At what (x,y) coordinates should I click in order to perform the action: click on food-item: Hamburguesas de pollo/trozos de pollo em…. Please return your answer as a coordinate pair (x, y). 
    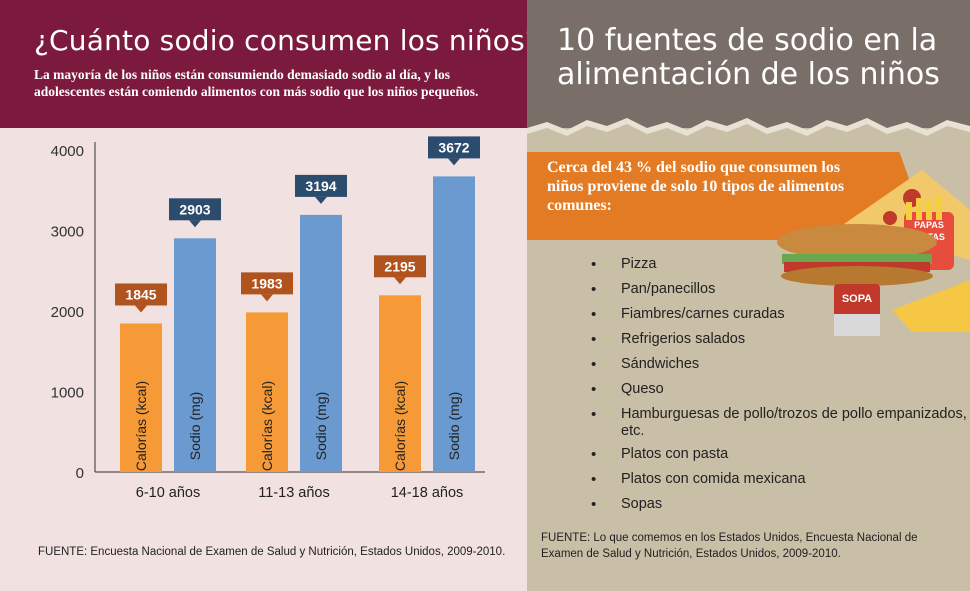
    Looking at the image, I should click on (780, 426).